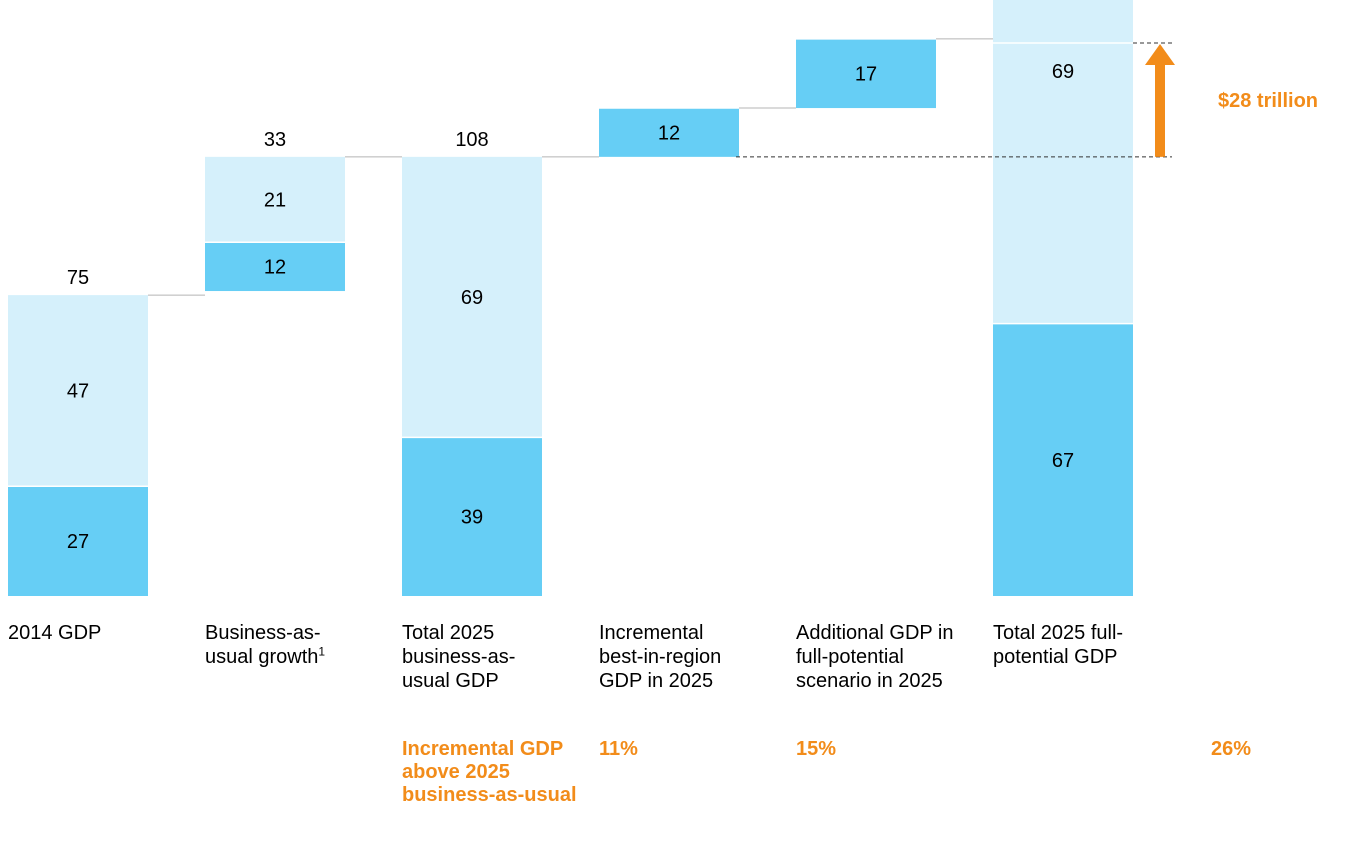  I want to click on data-label: 27, so click(78, 542).